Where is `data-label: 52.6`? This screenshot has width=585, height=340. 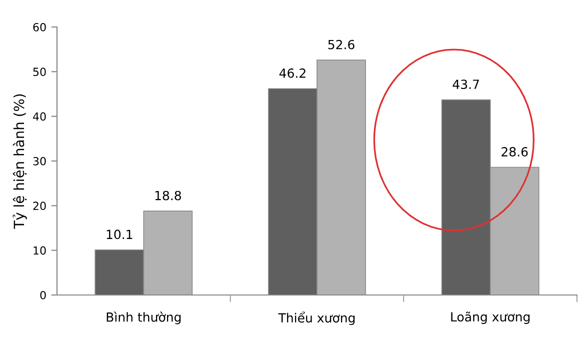 data-label: 52.6 is located at coordinates (341, 45).